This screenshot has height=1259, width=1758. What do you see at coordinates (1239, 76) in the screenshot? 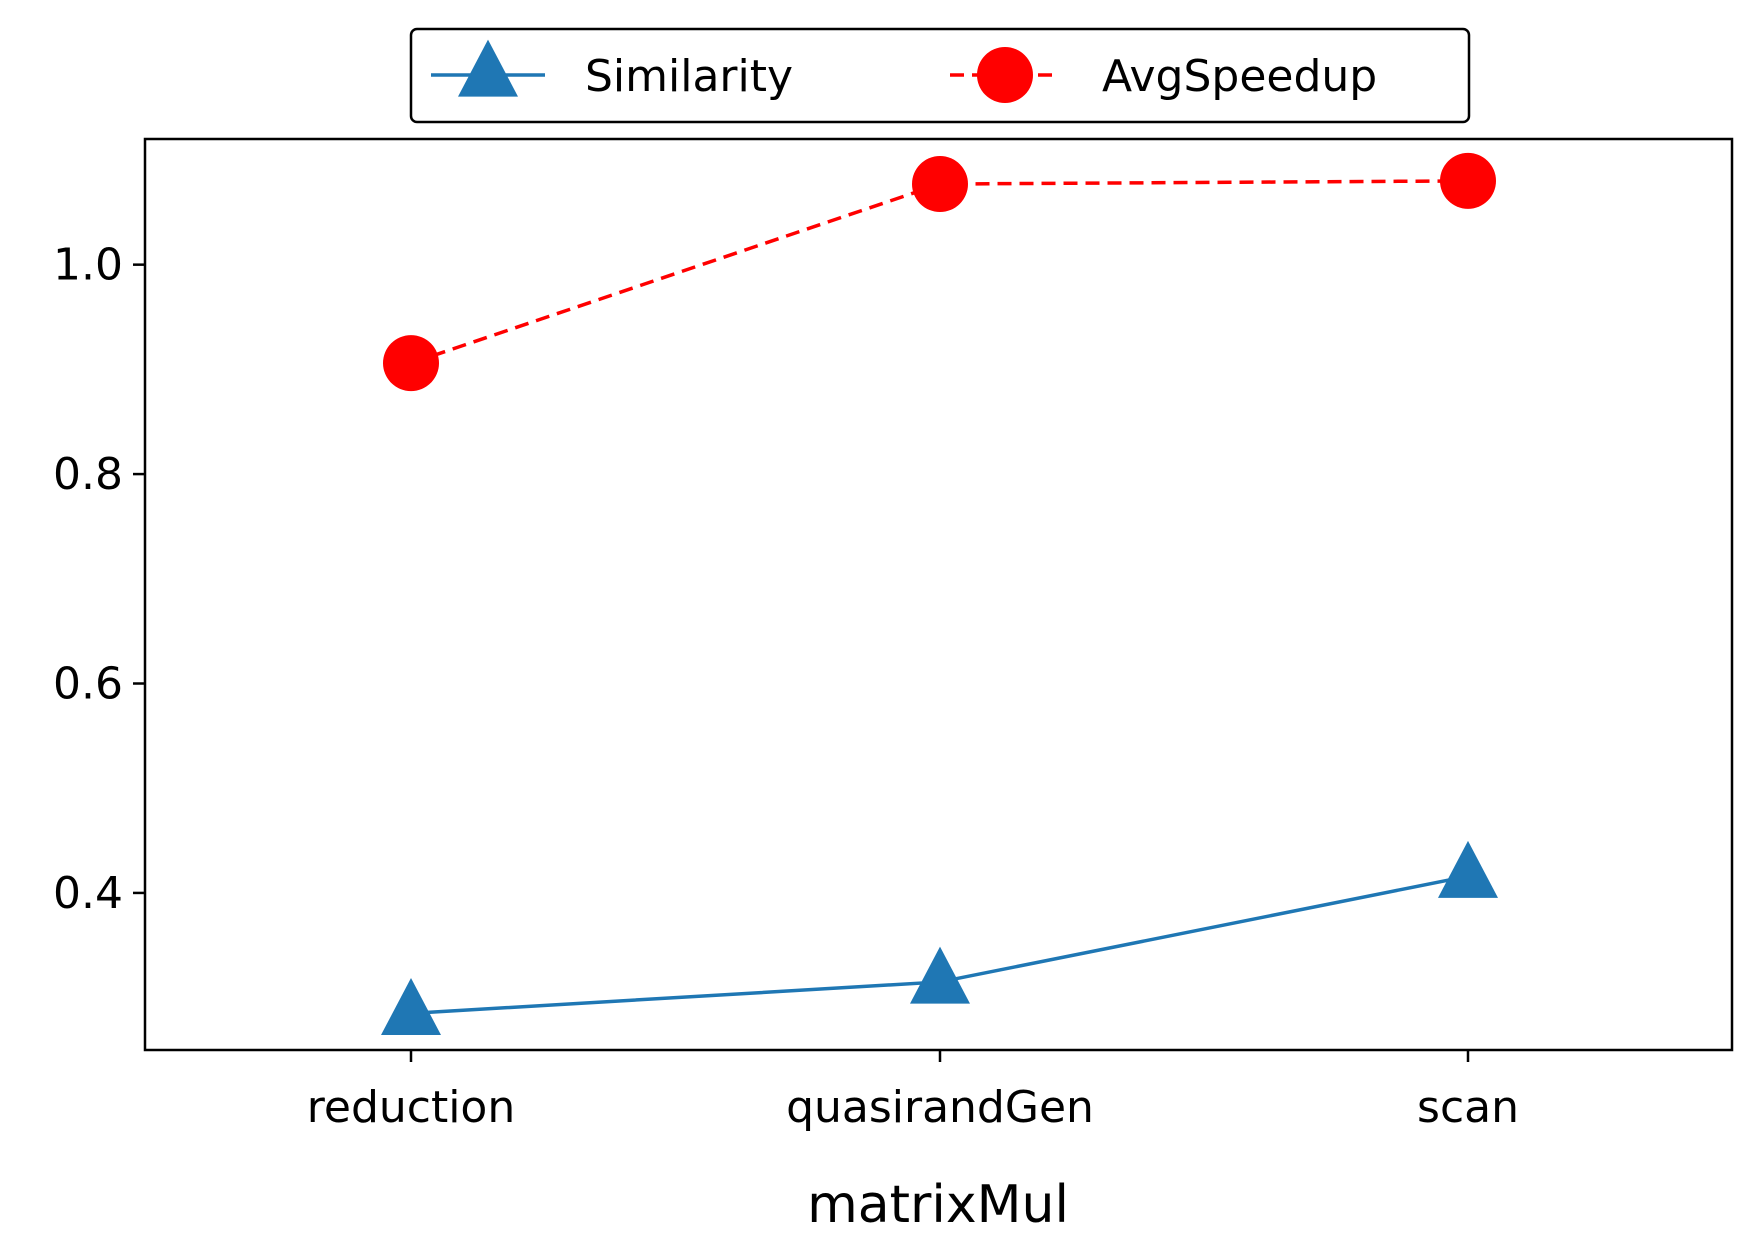
I see `legend-label: AvgSpeedup` at bounding box center [1239, 76].